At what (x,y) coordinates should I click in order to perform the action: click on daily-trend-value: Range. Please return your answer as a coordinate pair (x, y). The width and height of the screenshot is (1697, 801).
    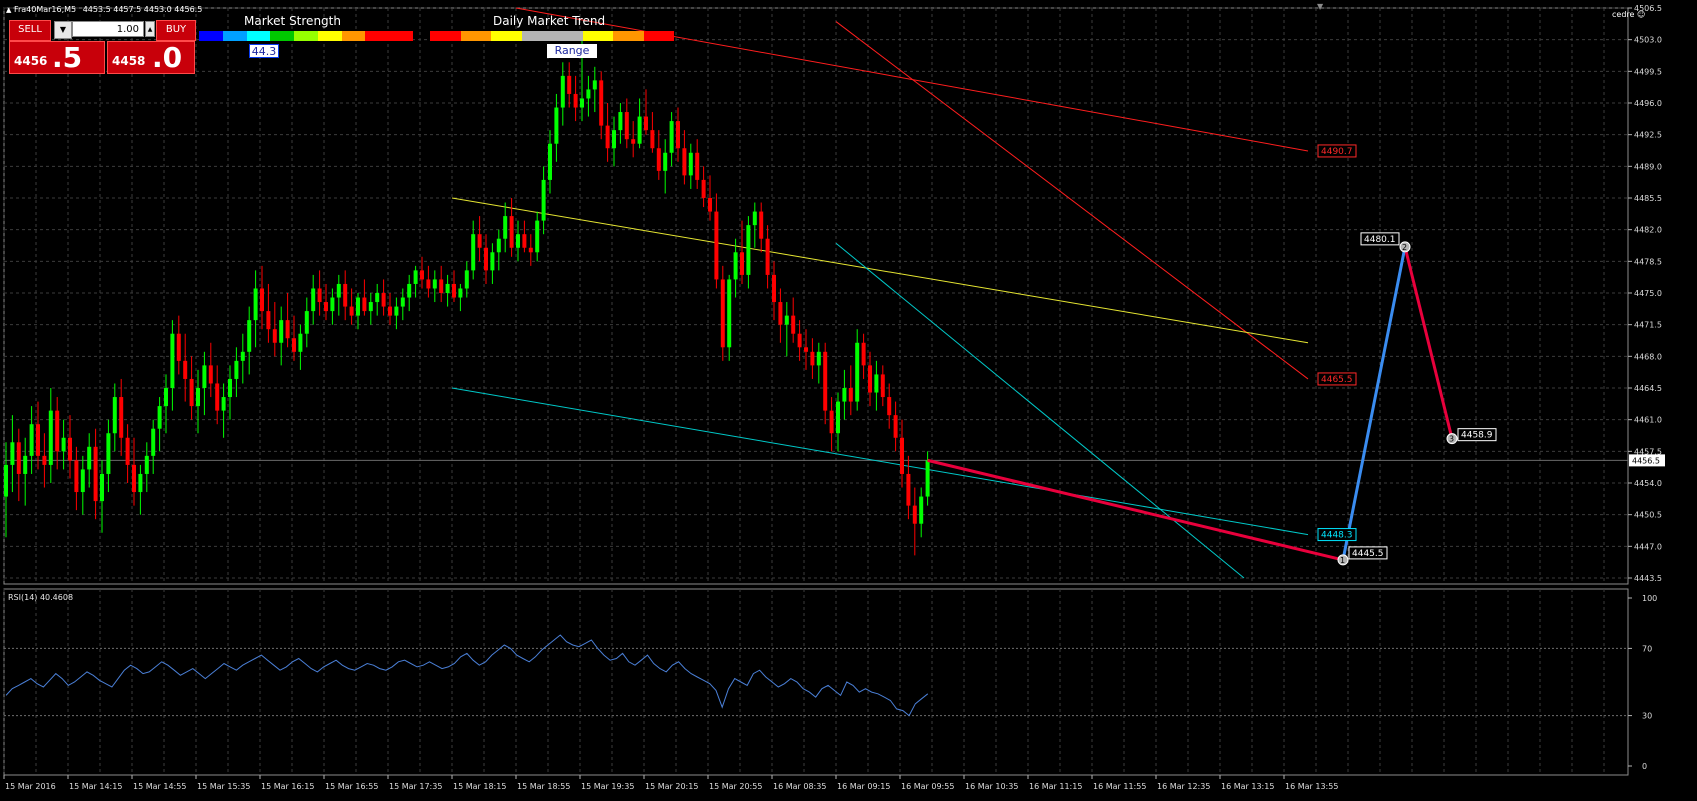
    Looking at the image, I should click on (572, 51).